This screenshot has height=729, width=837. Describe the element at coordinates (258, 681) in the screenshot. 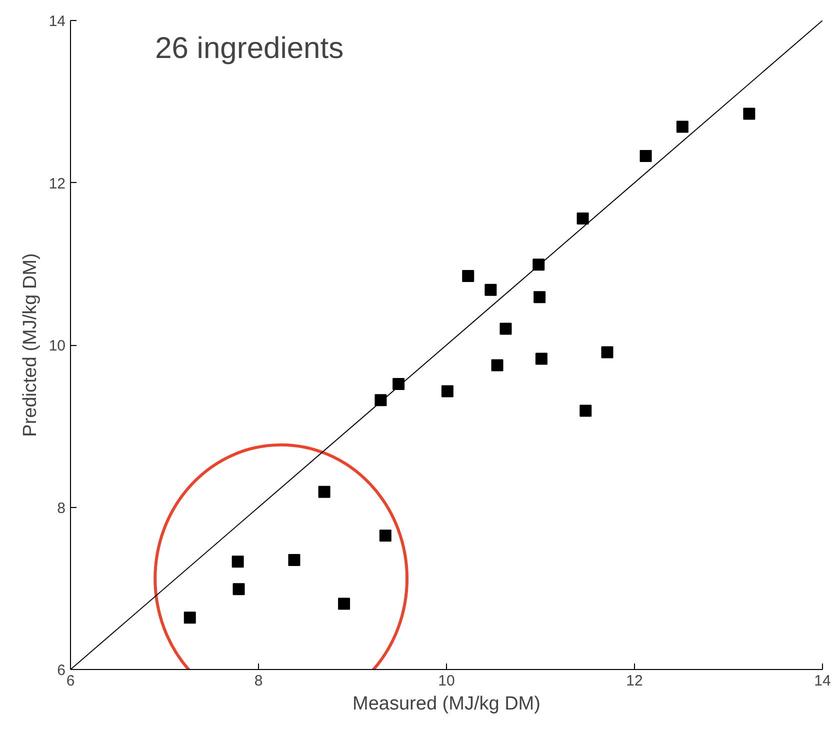

I see `x-tick-label: 8` at that location.